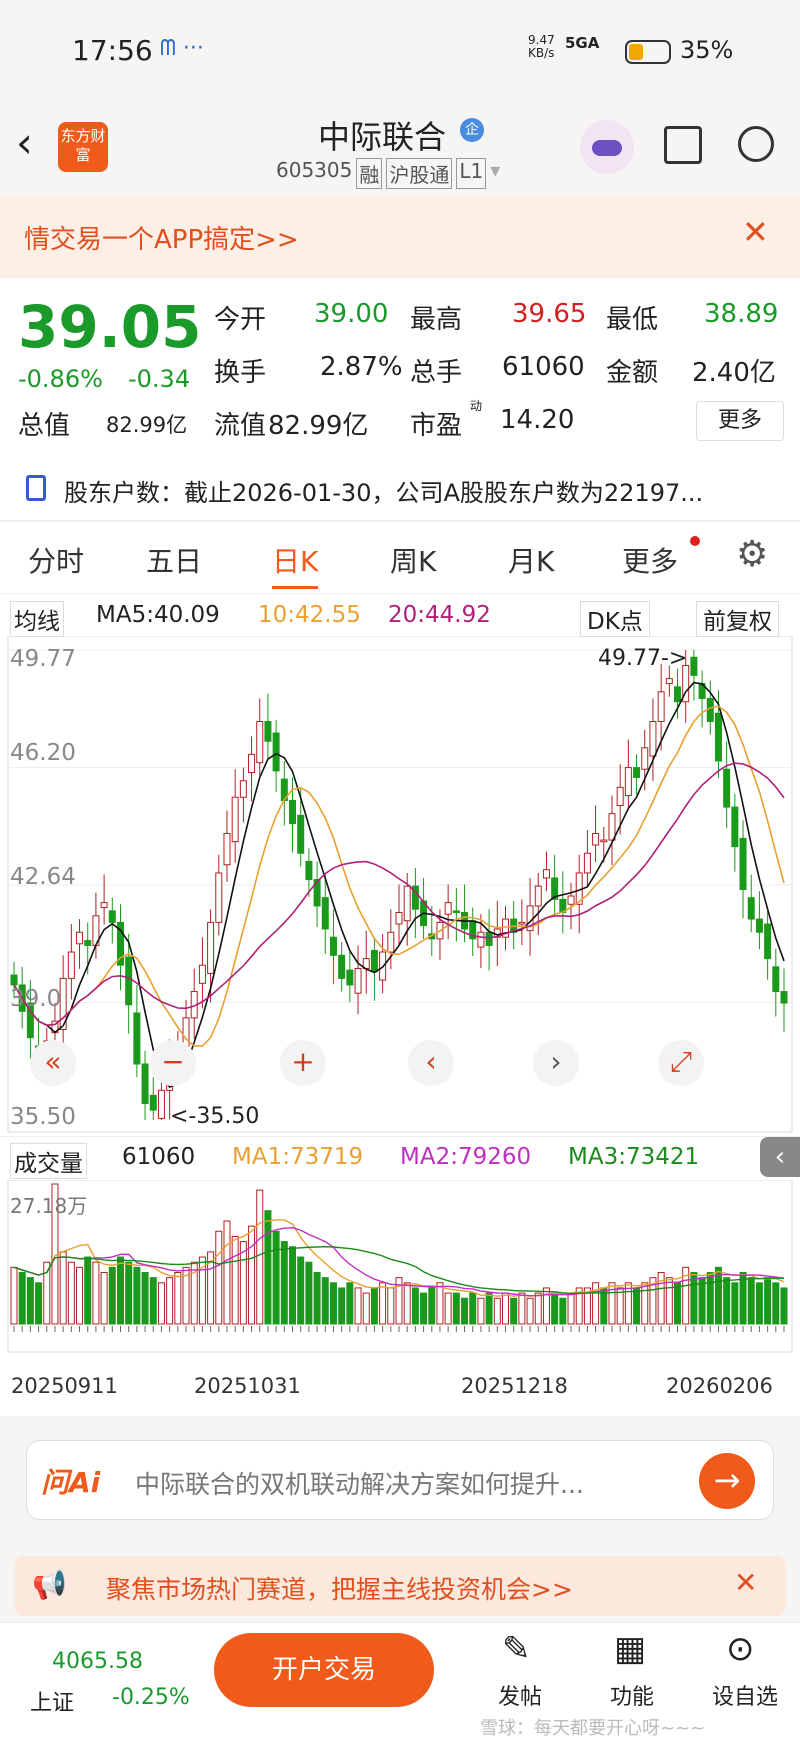  Describe the element at coordinates (740, 421) in the screenshot. I see `more-button: 更多` at that location.